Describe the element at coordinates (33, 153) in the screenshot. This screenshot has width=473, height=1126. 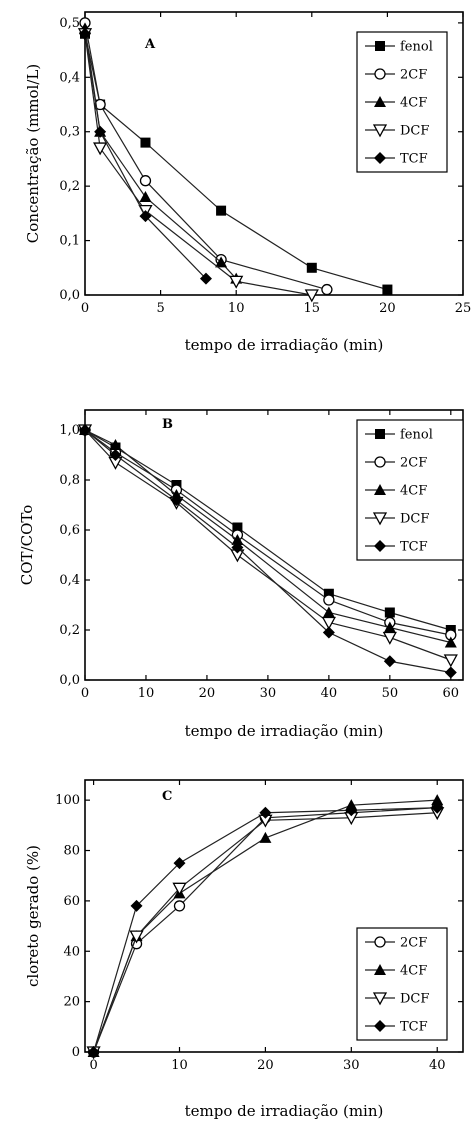
I see `y-axis-label: Concentração (mmol/L)` at that location.